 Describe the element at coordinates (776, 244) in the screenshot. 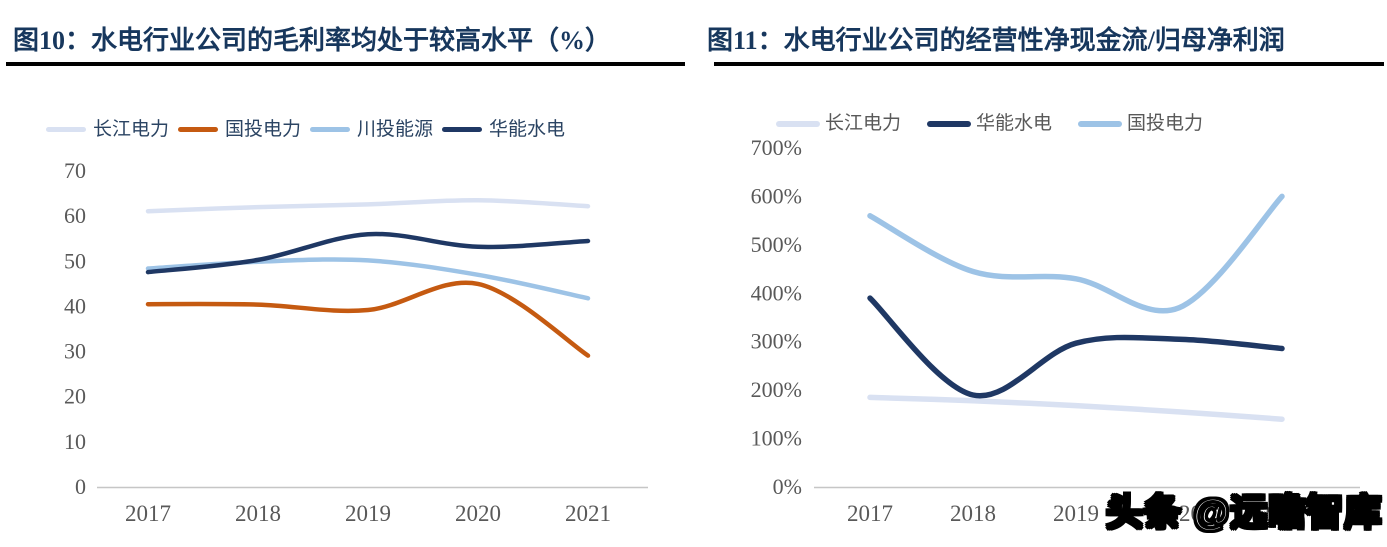

I see `y-tick-label: 500%` at that location.